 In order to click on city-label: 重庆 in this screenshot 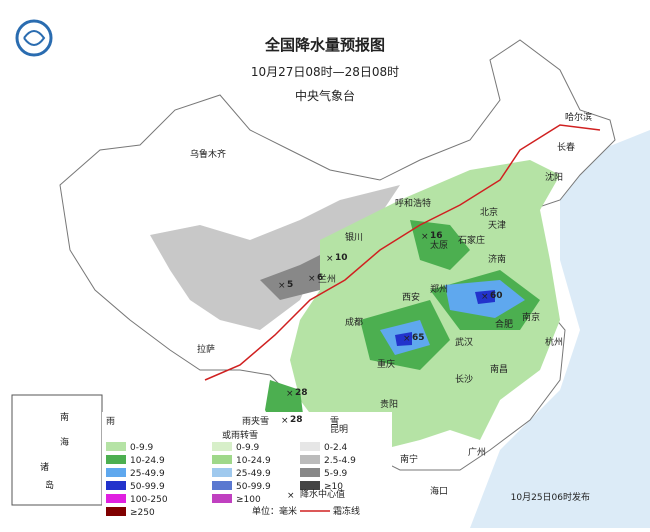, I will do `click(386, 364)`.